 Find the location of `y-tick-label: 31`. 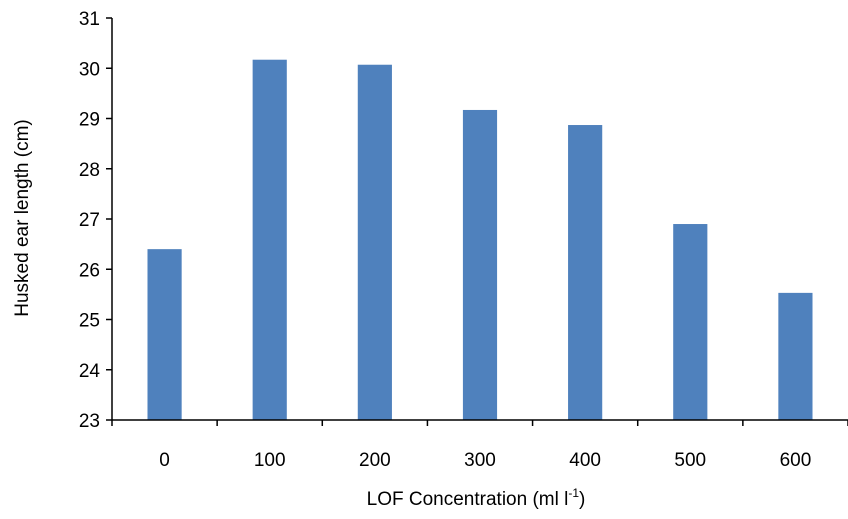

y-tick-label: 31 is located at coordinates (89, 19).